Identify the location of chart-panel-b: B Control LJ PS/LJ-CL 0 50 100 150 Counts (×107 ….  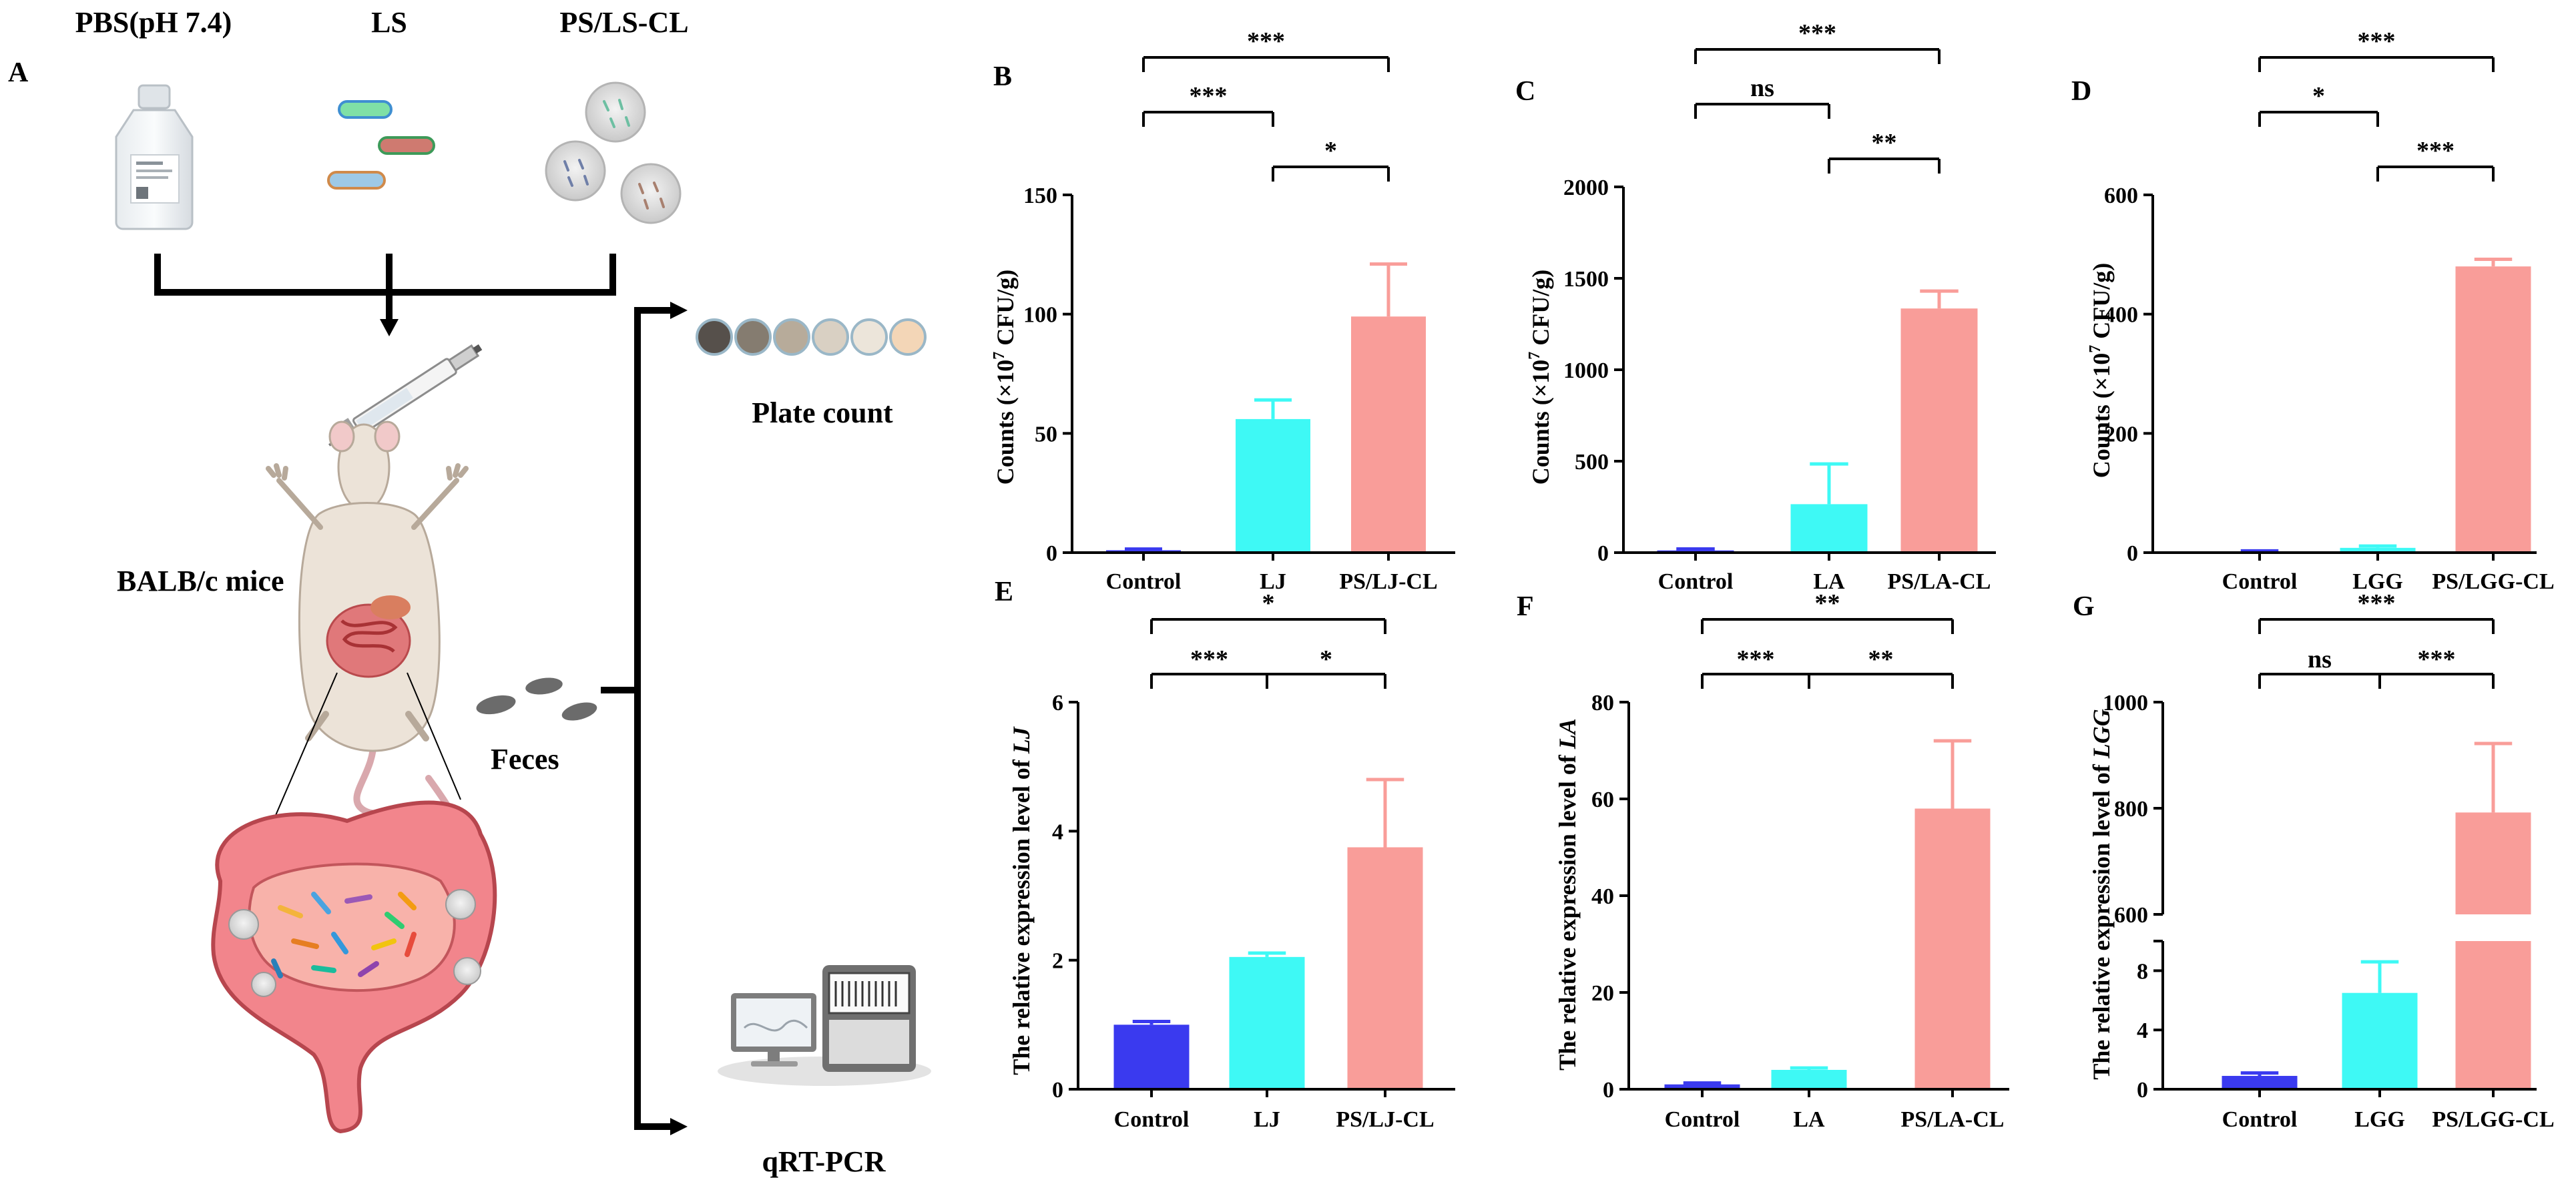
(1223, 310).